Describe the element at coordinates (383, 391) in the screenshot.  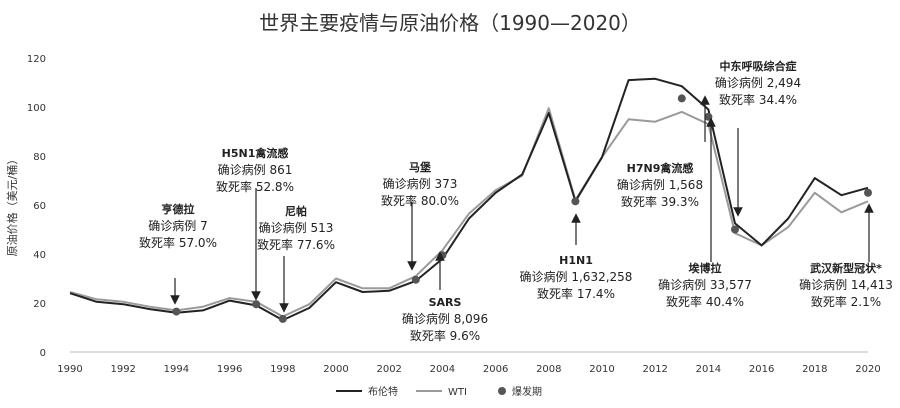
I see `legend-label: 布伦特` at that location.